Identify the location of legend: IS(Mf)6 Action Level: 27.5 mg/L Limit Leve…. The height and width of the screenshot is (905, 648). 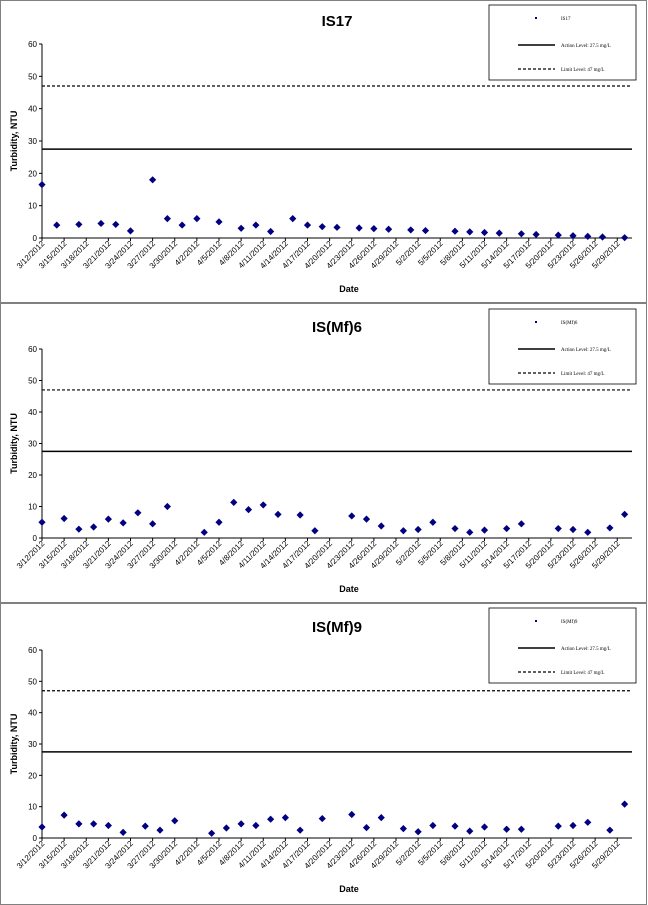
(562, 346).